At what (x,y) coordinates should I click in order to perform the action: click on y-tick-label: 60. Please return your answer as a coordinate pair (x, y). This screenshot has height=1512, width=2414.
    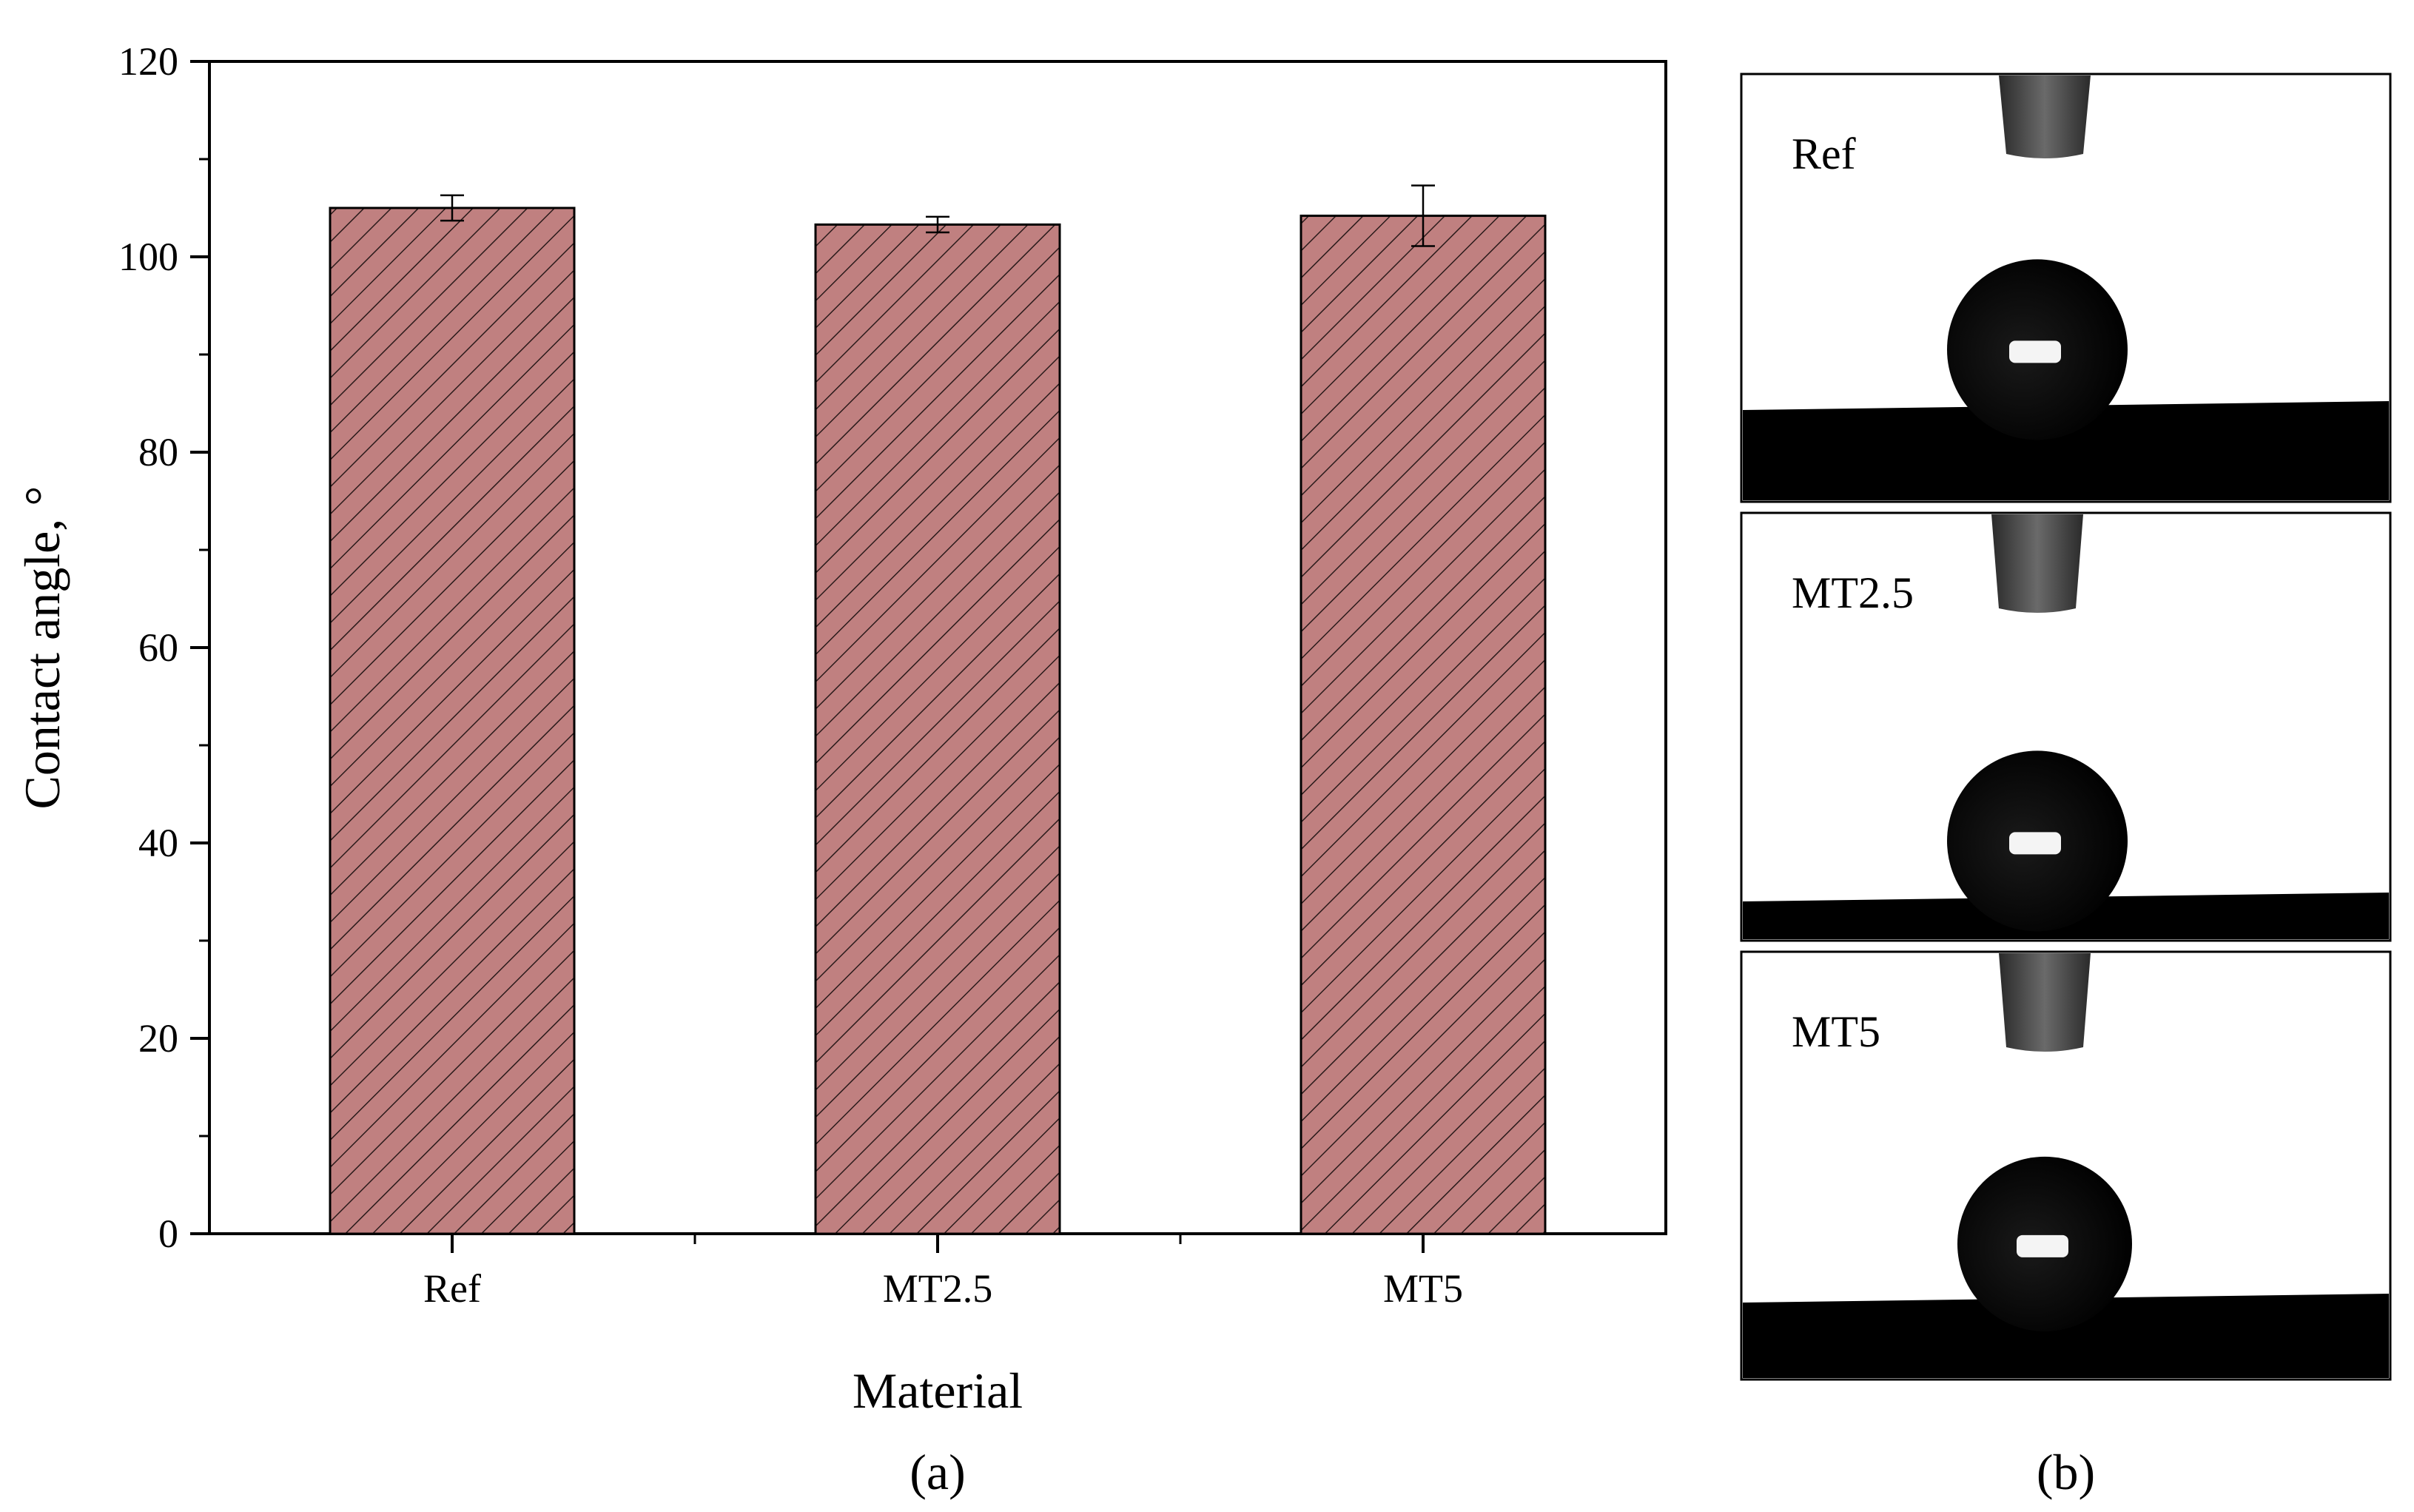
    Looking at the image, I should click on (158, 647).